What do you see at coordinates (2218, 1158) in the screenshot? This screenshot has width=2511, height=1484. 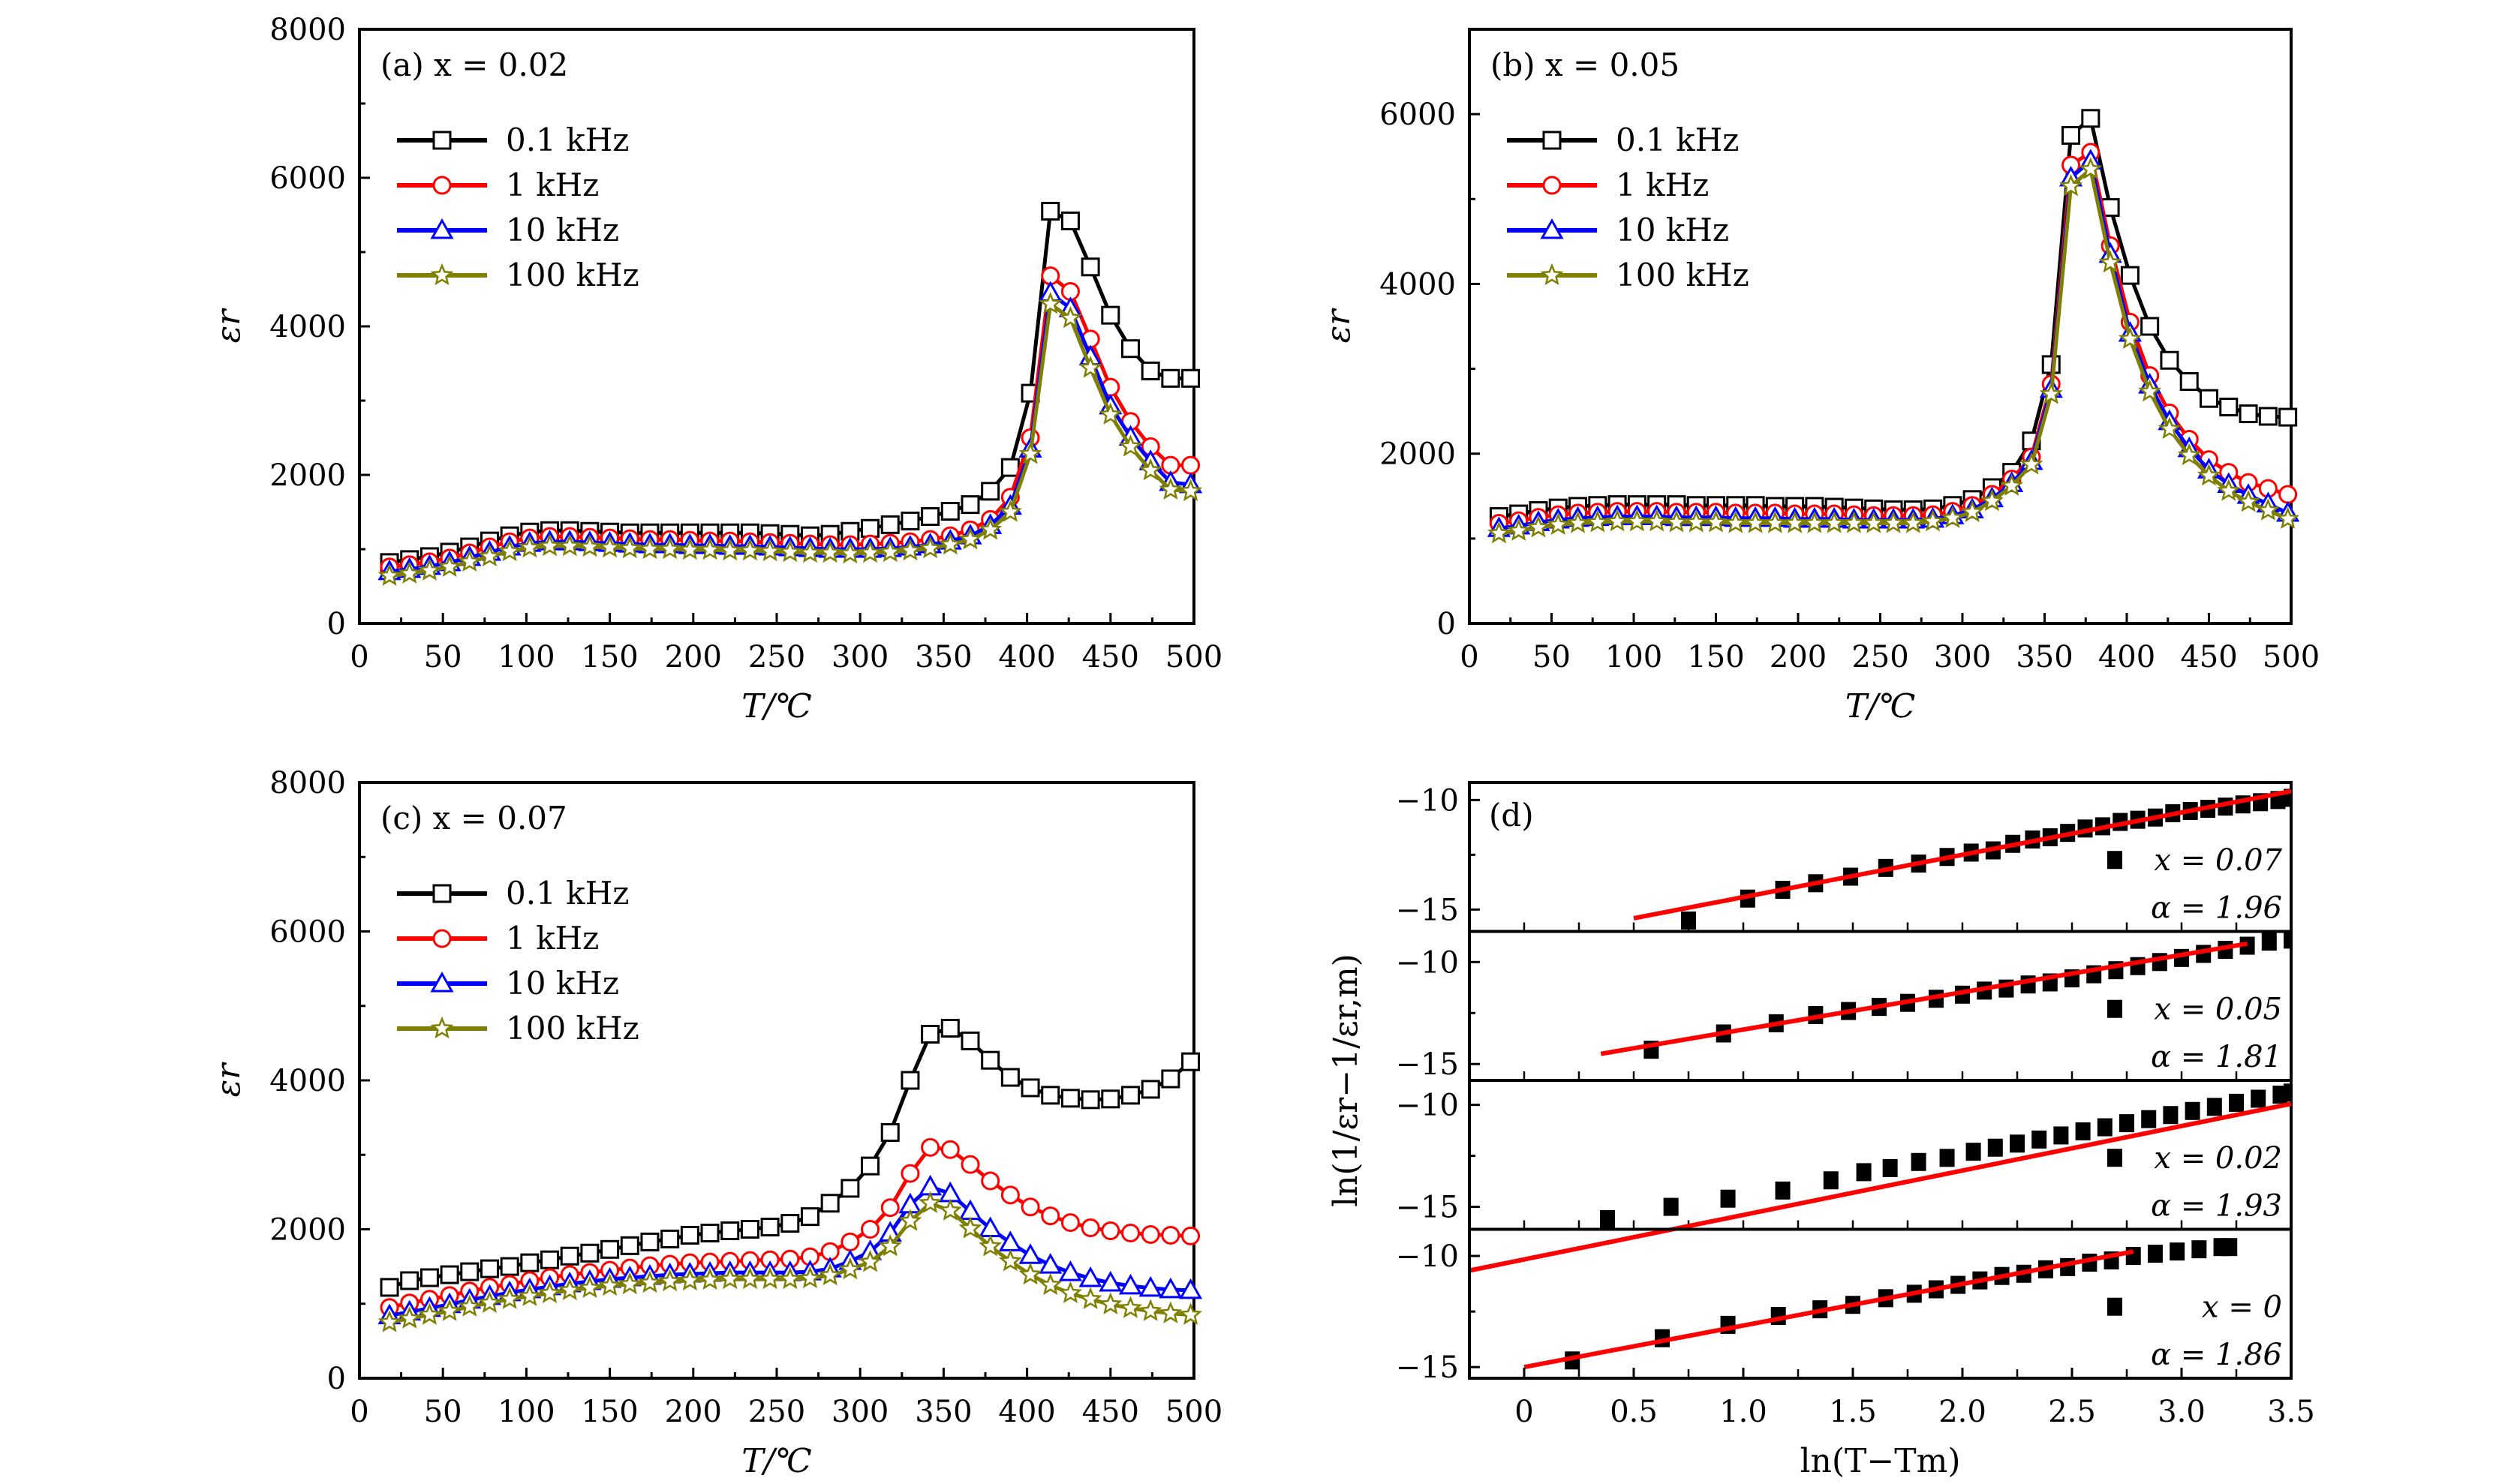 I see `legend-entry: x = 0.02` at bounding box center [2218, 1158].